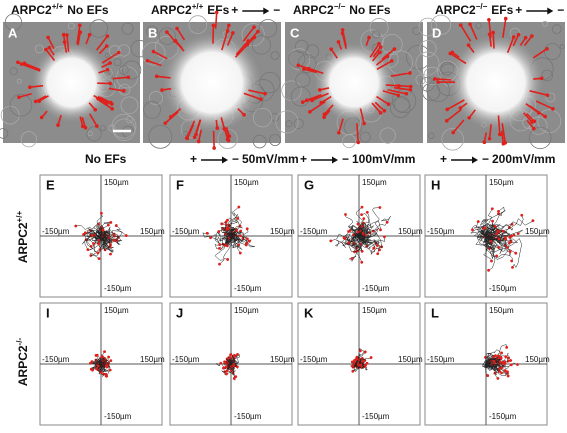 The height and width of the screenshot is (433, 567). Describe the element at coordinates (455, 10) in the screenshot. I see `gene: ARPC2` at that location.